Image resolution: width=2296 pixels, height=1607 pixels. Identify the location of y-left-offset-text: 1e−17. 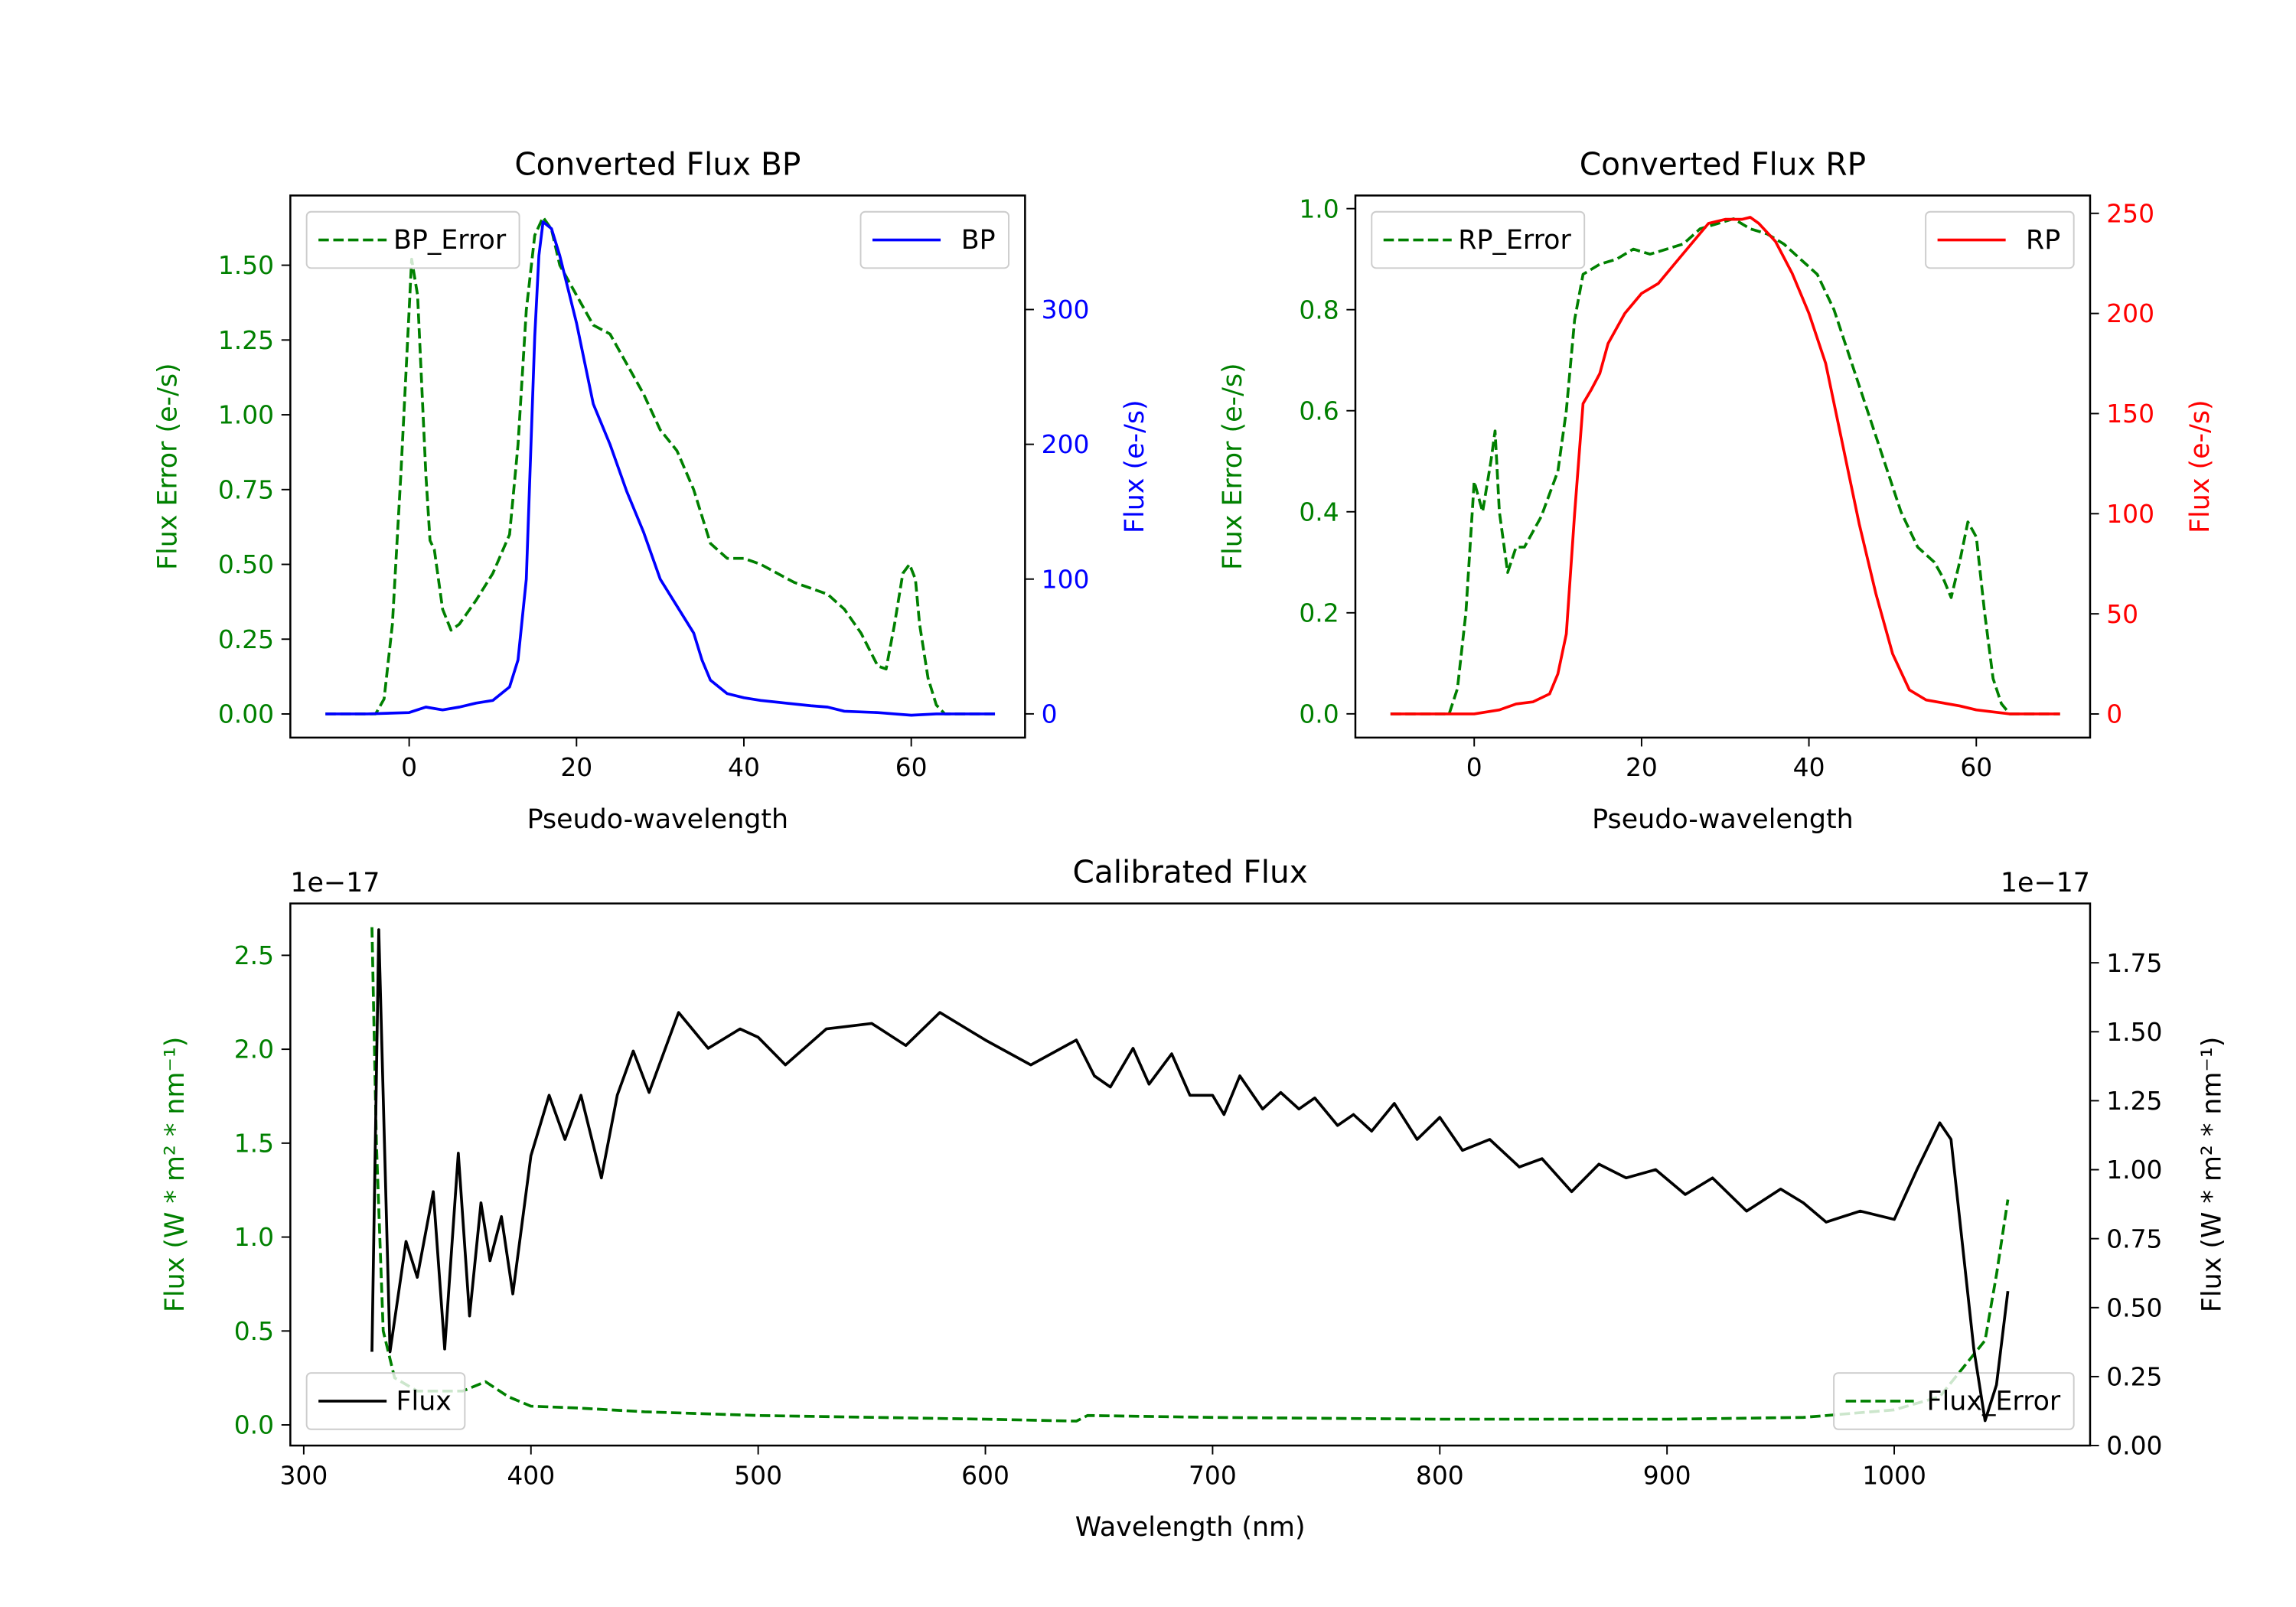
(335, 883).